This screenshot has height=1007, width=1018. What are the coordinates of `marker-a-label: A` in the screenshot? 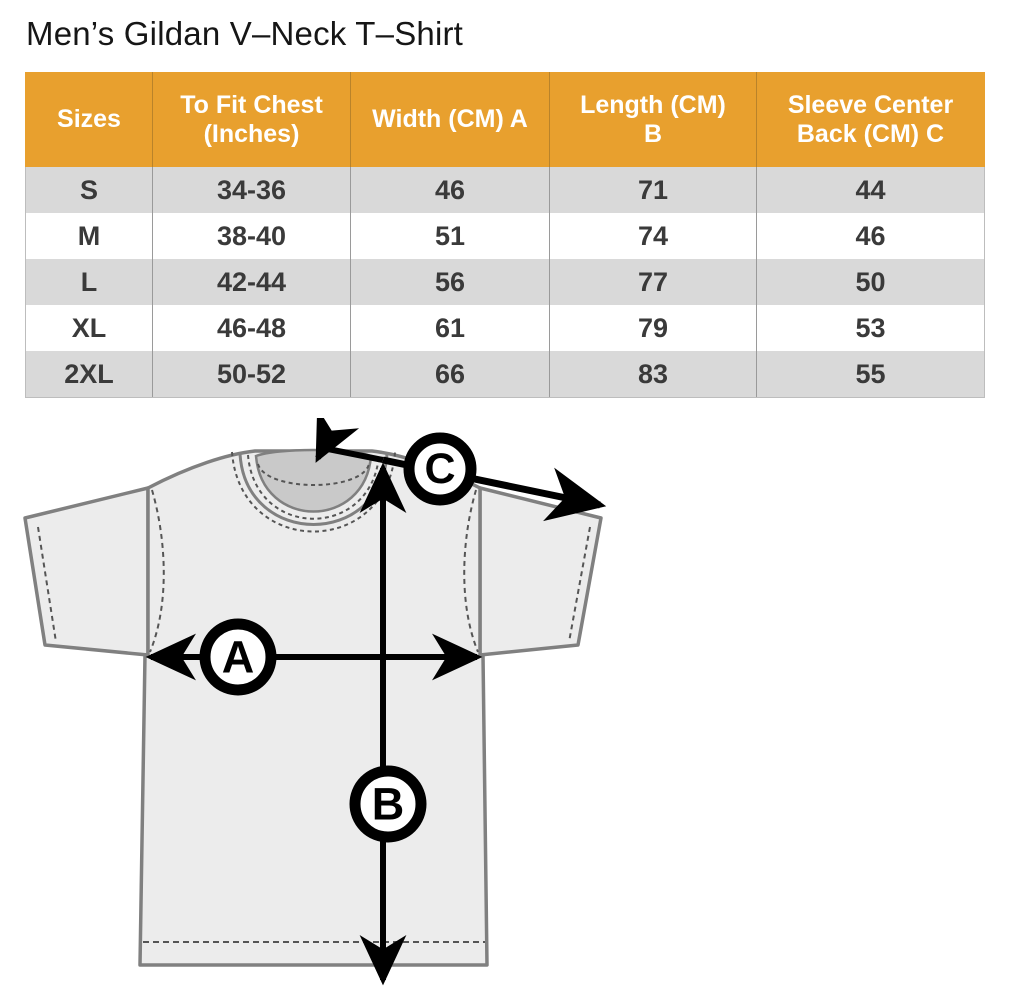 It's located at (238, 657).